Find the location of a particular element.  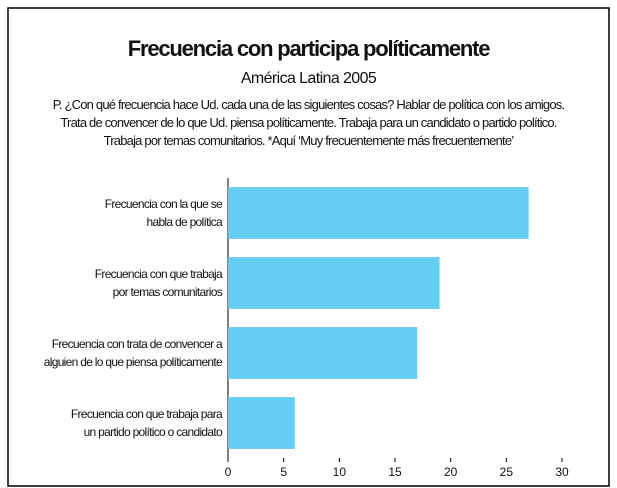

chart-title: Frecuencia con participa políticamente is located at coordinates (309, 48).